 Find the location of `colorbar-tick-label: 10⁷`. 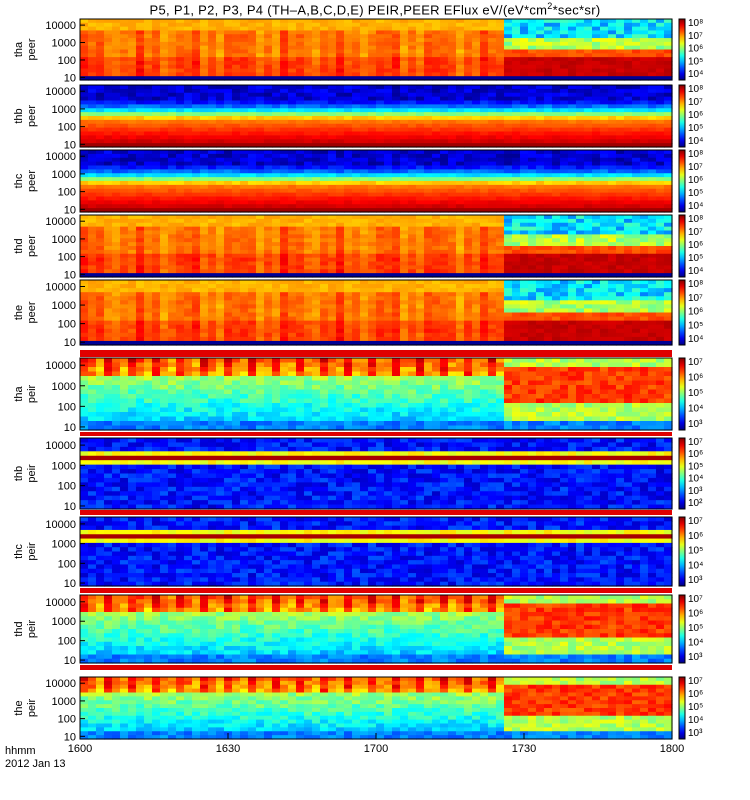

colorbar-tick-label: 10⁷ is located at coordinates (695, 167).